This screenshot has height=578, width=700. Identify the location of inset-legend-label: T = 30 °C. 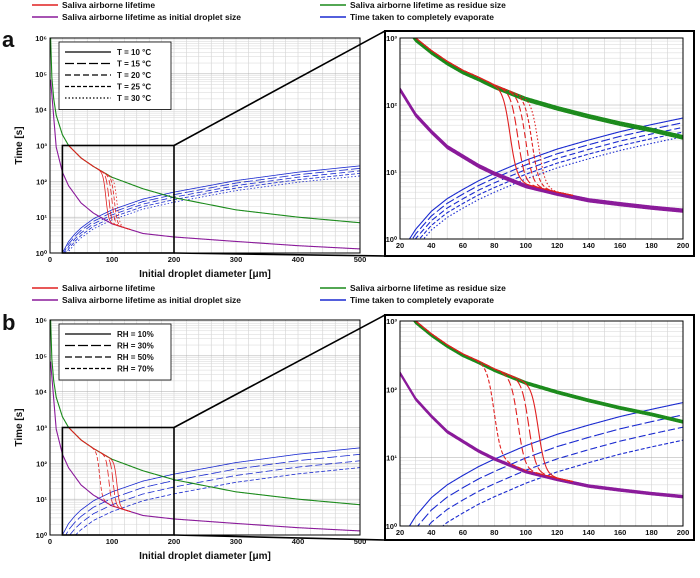
(134, 98).